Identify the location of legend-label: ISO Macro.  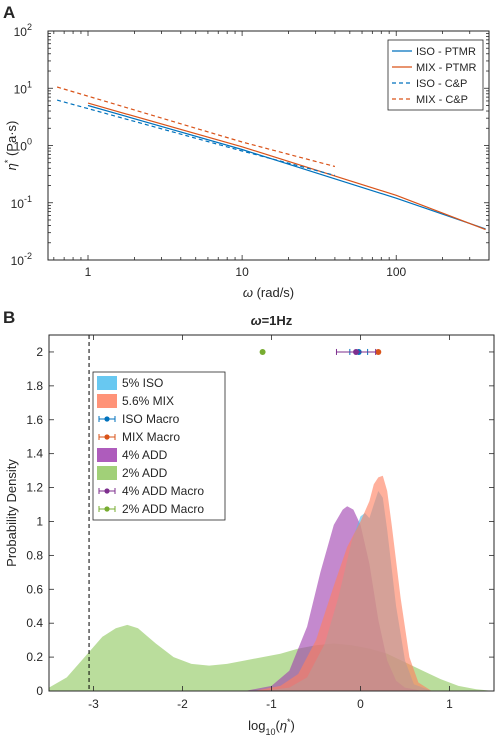
(151, 419).